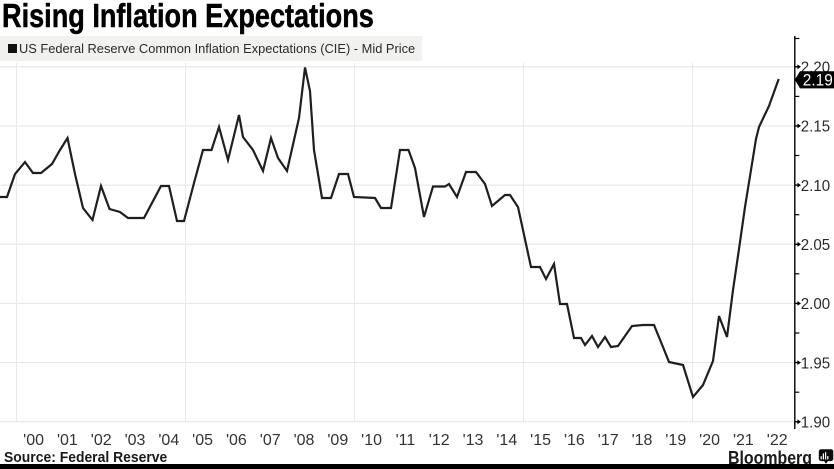 This screenshot has width=834, height=469. I want to click on svg-text: '00, so click(33, 440).